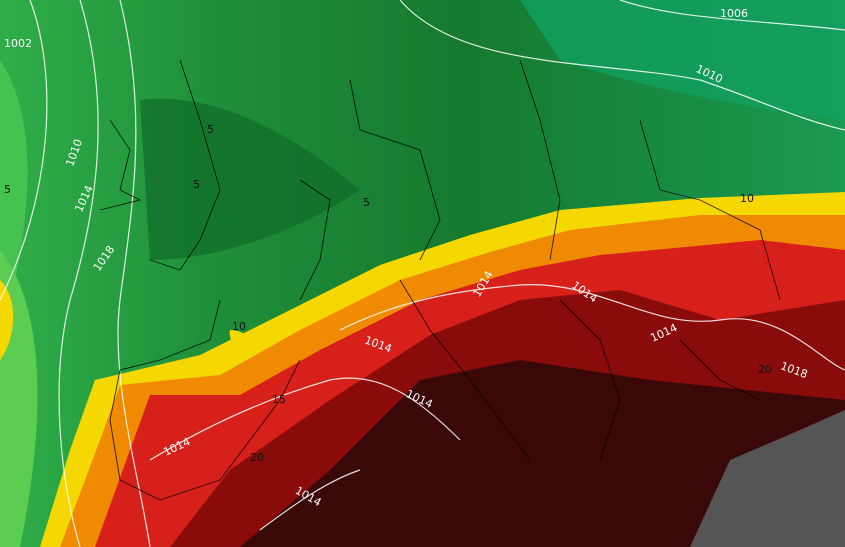 This screenshot has height=547, width=845. I want to click on isobar-label: 1006, so click(734, 13).